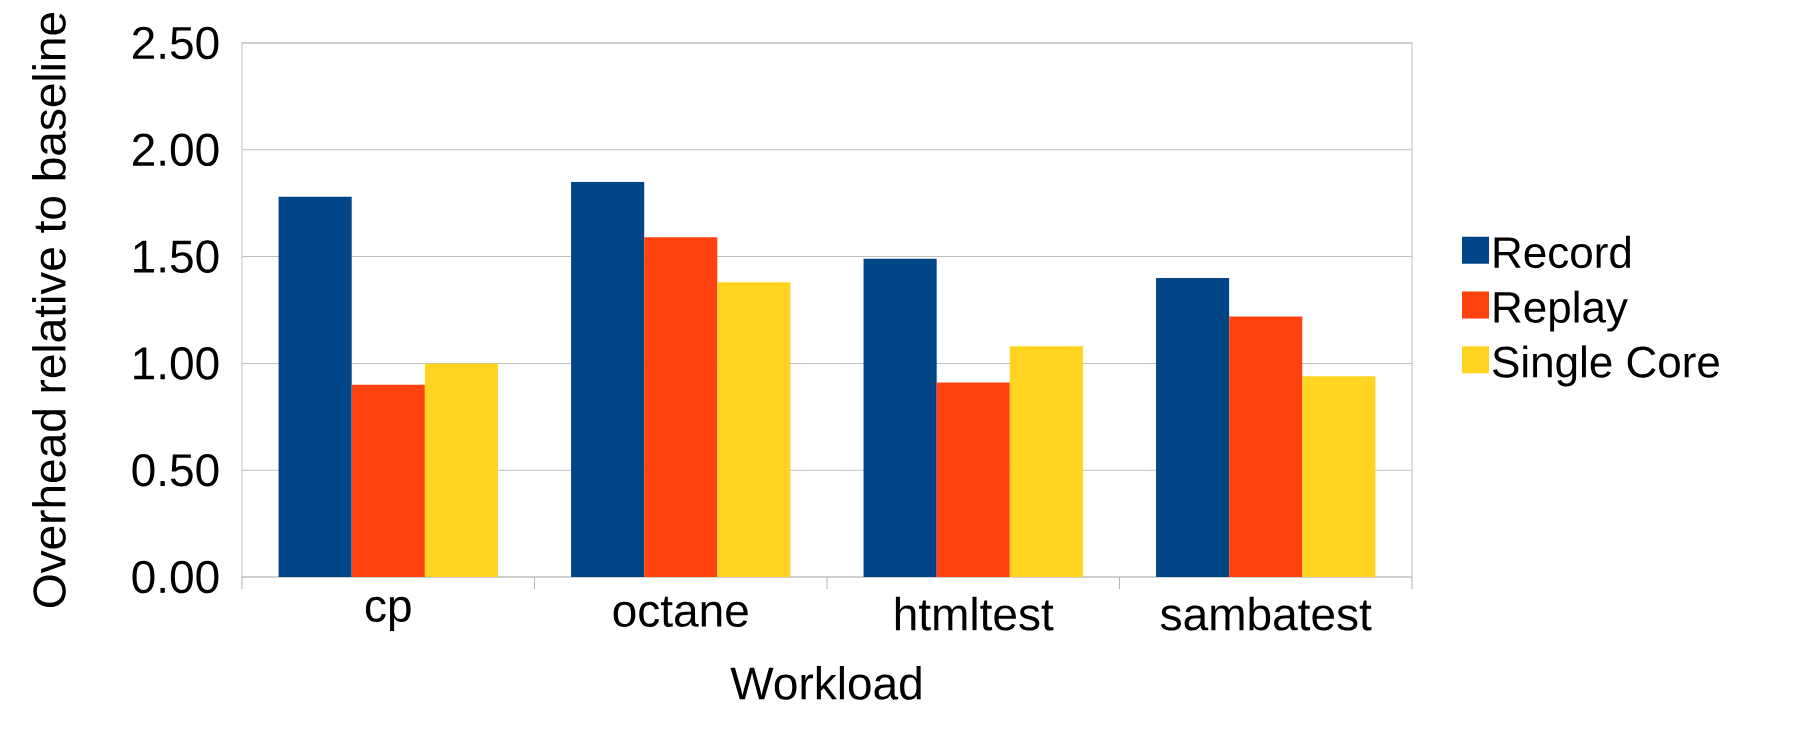 Image resolution: width=1807 pixels, height=742 pixels. I want to click on x-tick-label: cp, so click(388, 614).